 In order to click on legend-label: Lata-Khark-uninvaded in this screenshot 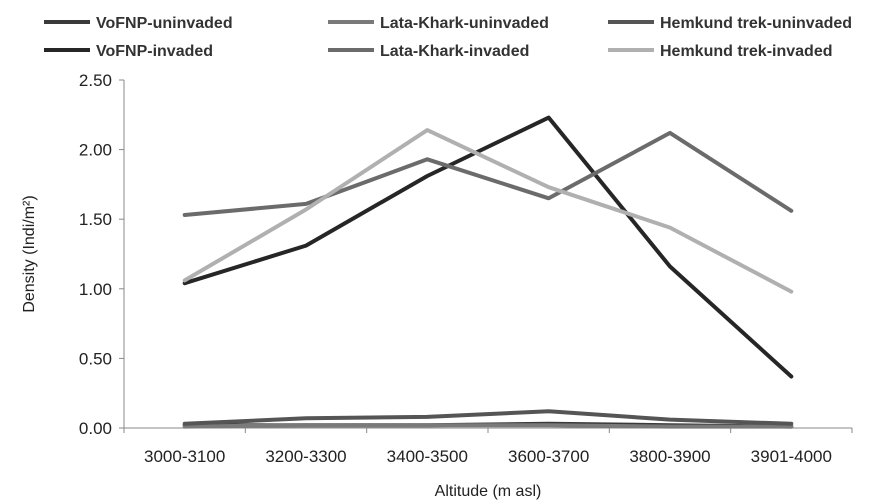, I will do `click(464, 23)`.